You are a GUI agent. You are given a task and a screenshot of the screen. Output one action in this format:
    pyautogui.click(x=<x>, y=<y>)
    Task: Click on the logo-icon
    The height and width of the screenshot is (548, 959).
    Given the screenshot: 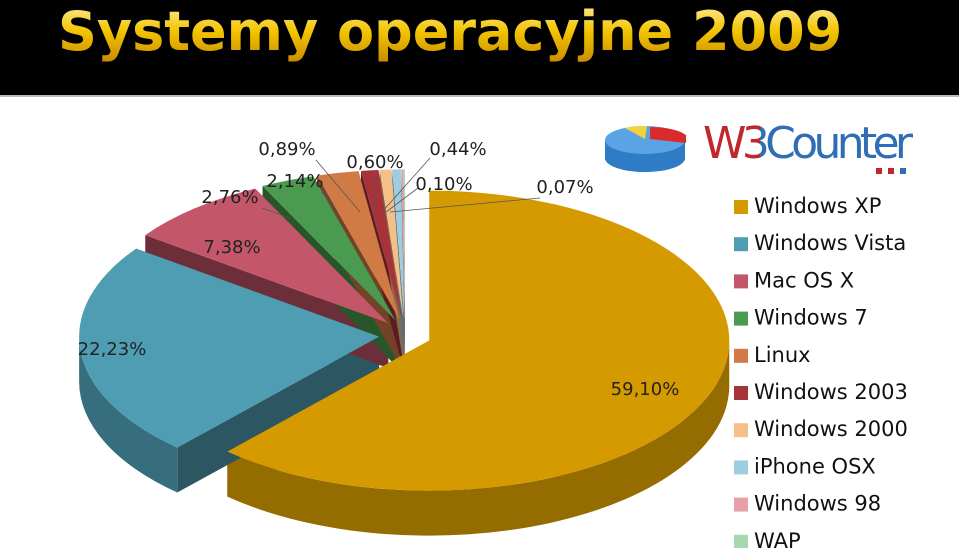 What is the action you would take?
    pyautogui.click(x=645, y=148)
    